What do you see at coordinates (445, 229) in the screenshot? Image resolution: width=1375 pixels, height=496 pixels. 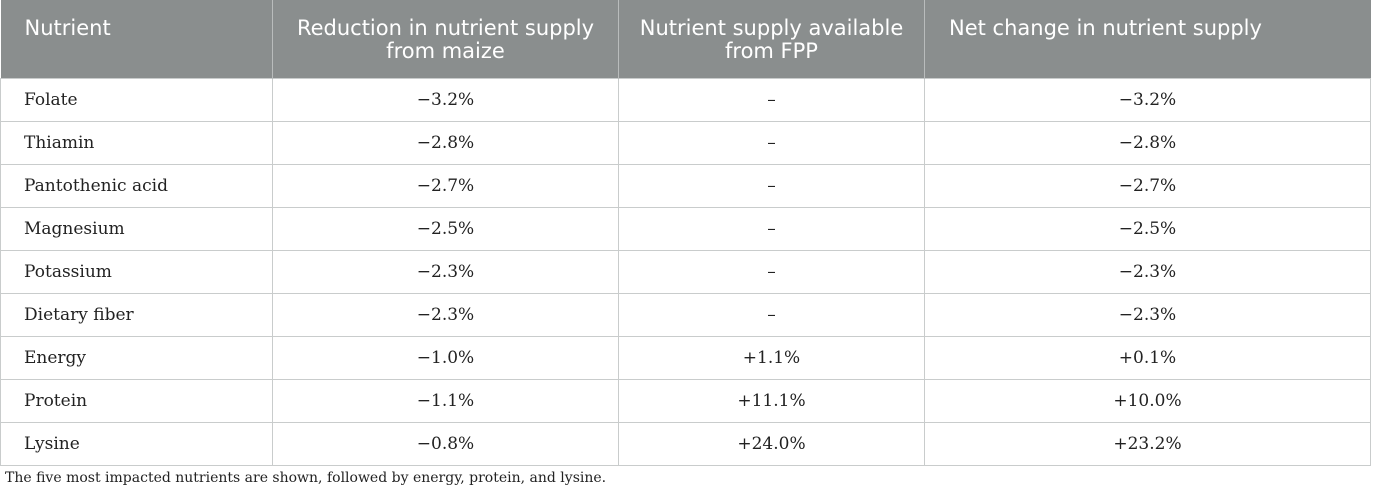 I see `reduction-cell: −2.5%` at bounding box center [445, 229].